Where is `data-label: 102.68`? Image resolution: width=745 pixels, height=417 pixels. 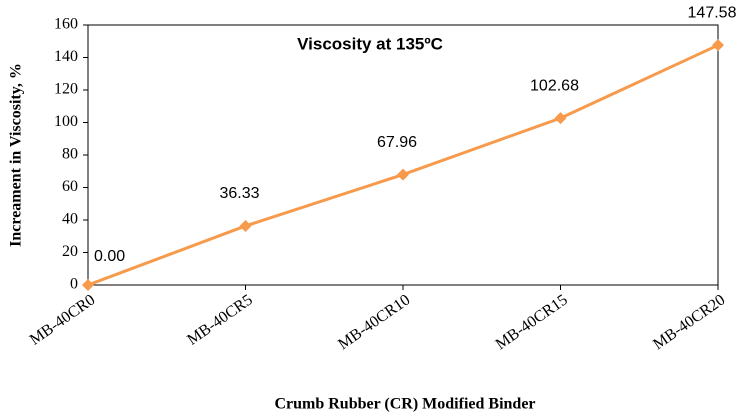 data-label: 102.68 is located at coordinates (554, 85).